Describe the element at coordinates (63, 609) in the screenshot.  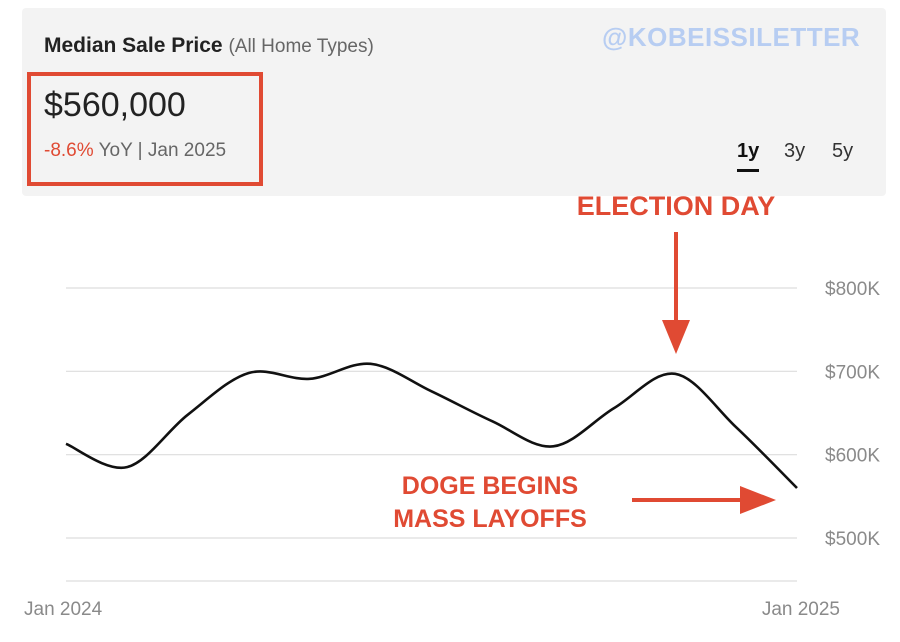
I see `x-tick-label: Jan 2024` at that location.